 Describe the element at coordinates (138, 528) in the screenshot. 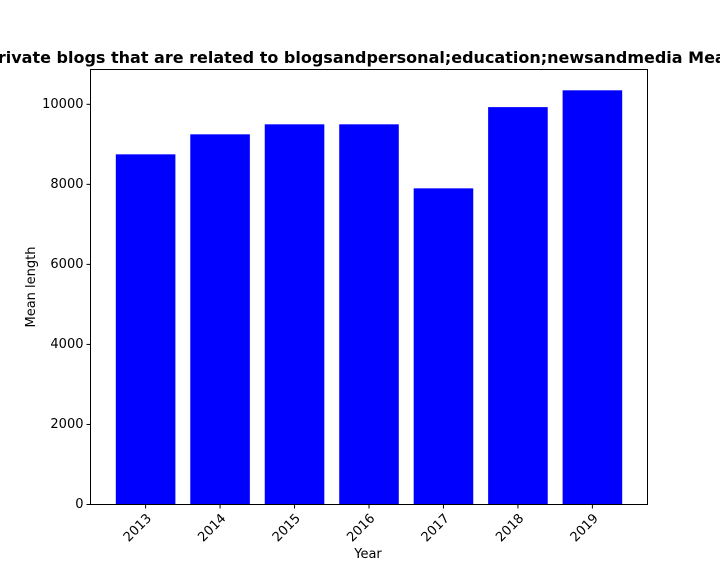

I see `x-tick-label: 2013` at that location.